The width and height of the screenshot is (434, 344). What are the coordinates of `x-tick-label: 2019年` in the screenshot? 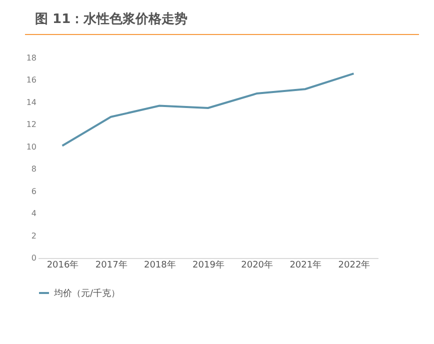 It's located at (208, 265).